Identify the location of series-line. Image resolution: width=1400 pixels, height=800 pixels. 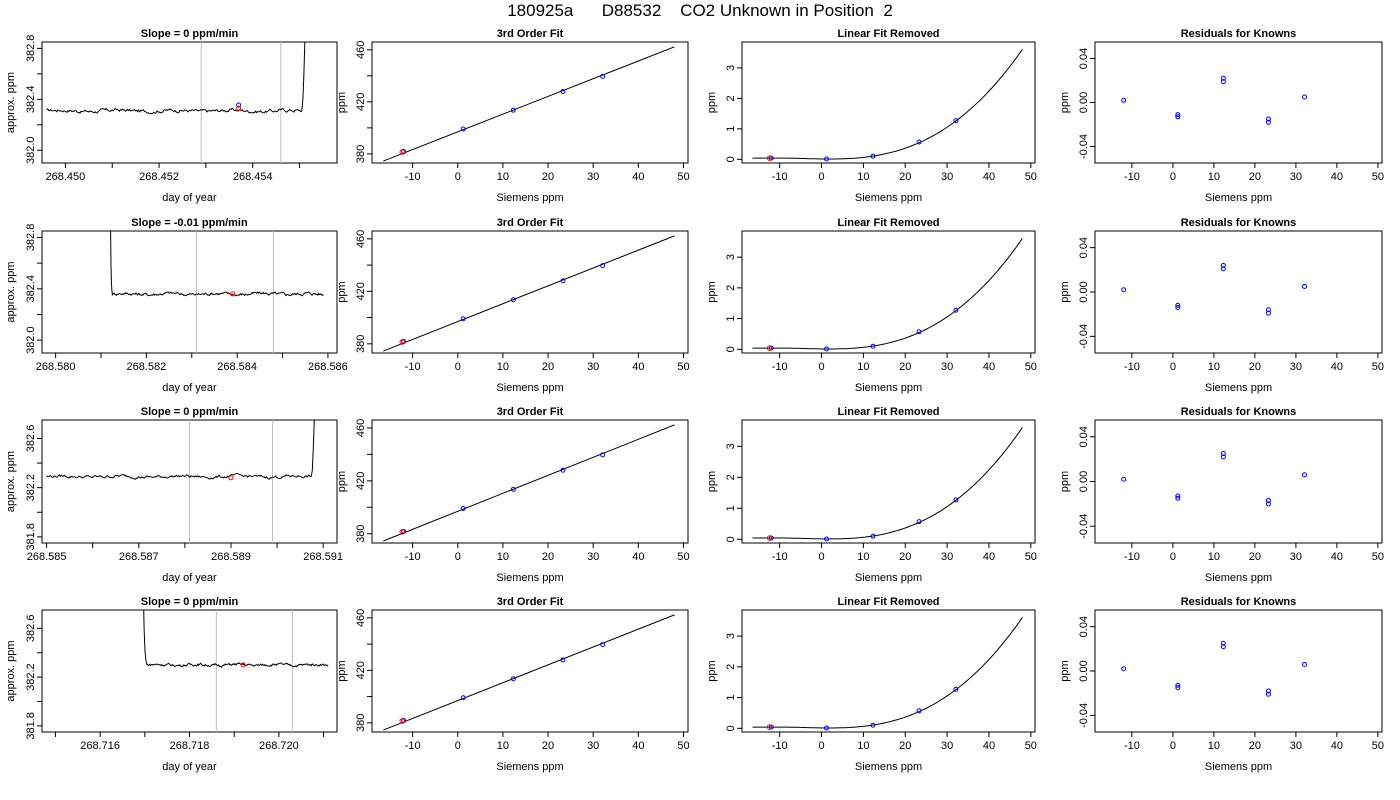
(180, 450).